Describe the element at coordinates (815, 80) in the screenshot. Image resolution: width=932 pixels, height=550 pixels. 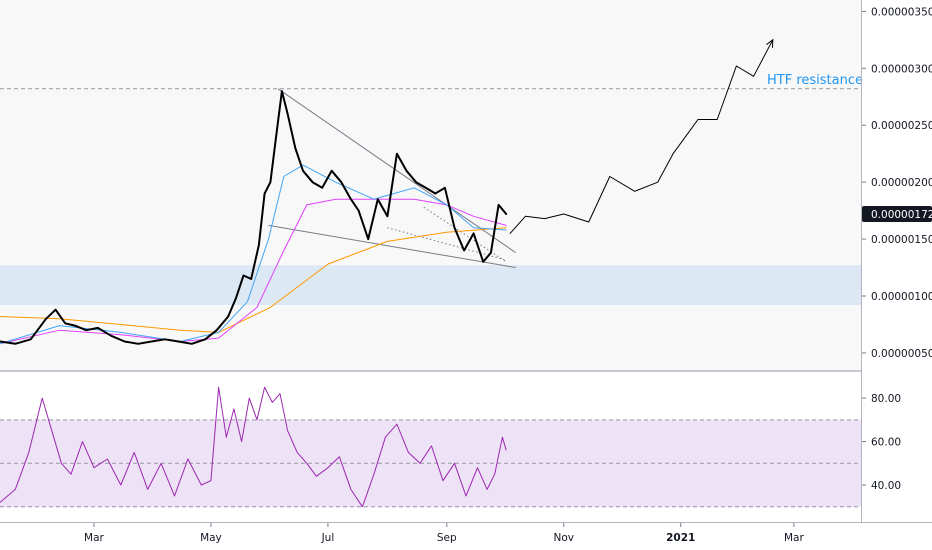
I see `htf-resistance-label: HTF resistance` at that location.